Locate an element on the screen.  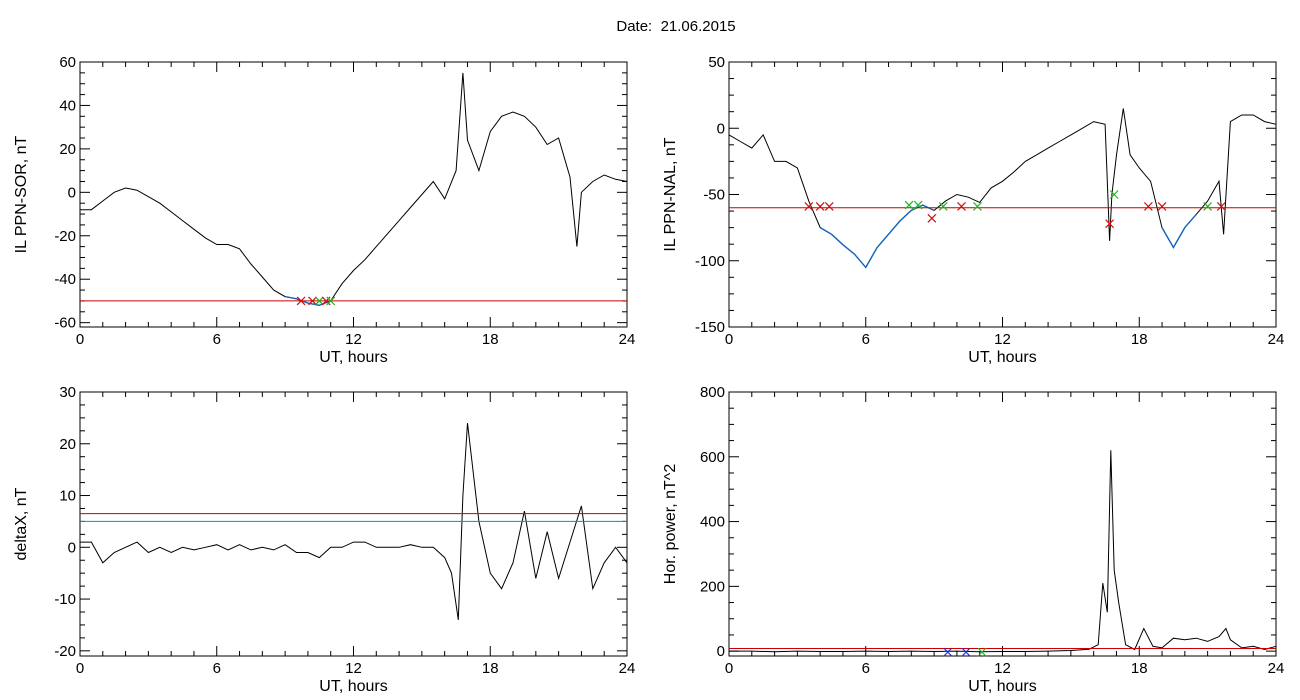
y-tick-label: 800 is located at coordinates (712, 392).